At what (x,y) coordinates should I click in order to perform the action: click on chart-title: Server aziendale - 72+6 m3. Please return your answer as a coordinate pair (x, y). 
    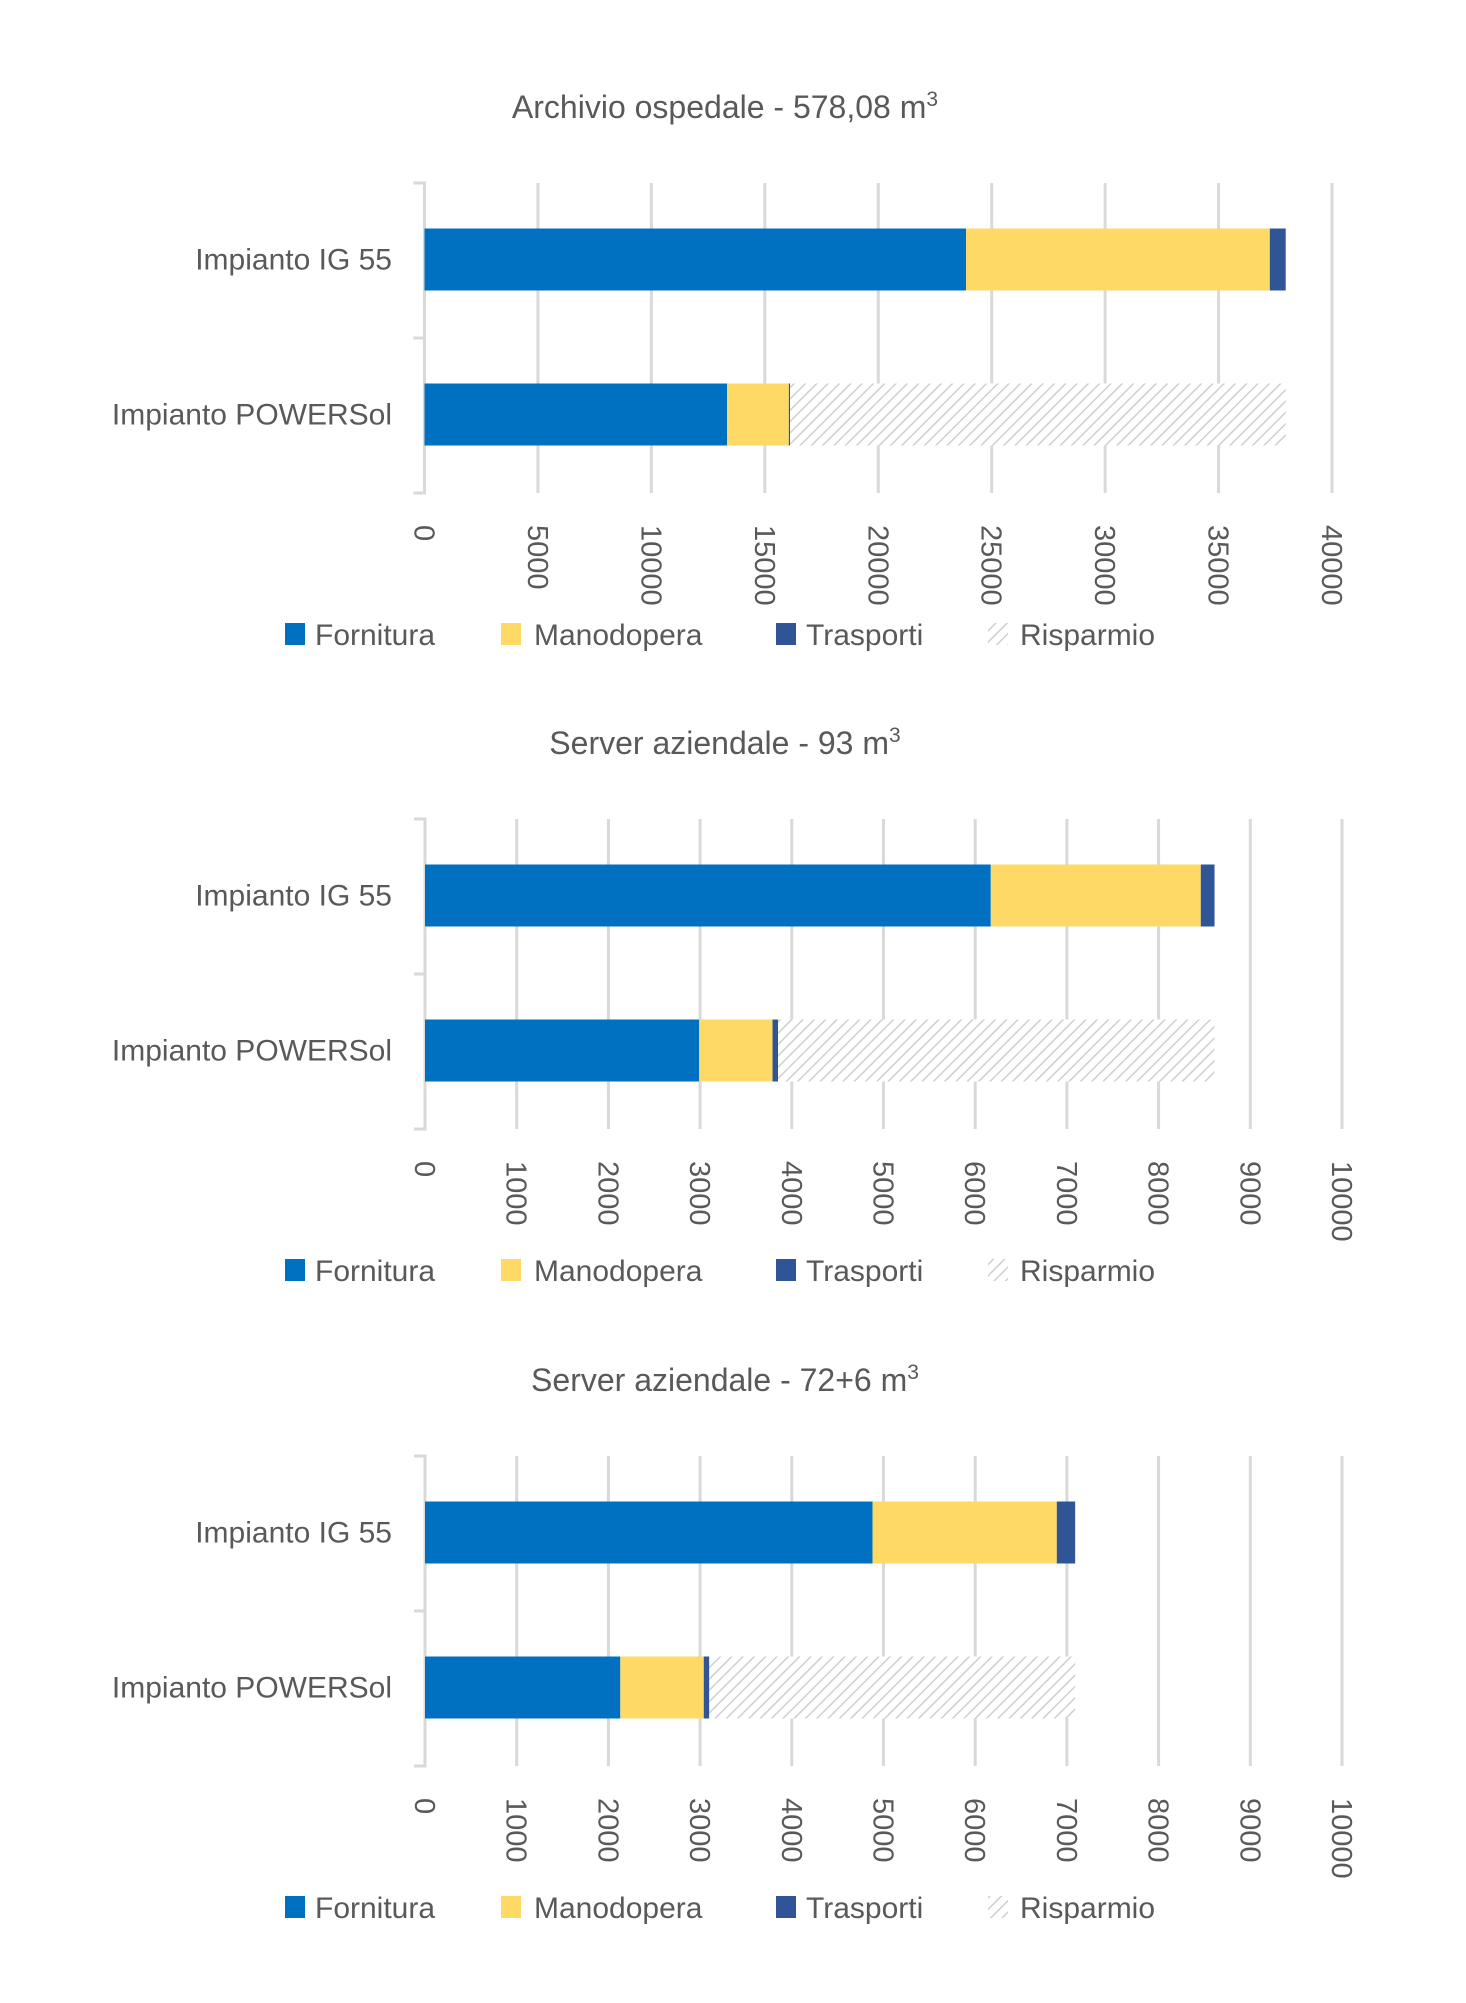
    Looking at the image, I should click on (725, 1379).